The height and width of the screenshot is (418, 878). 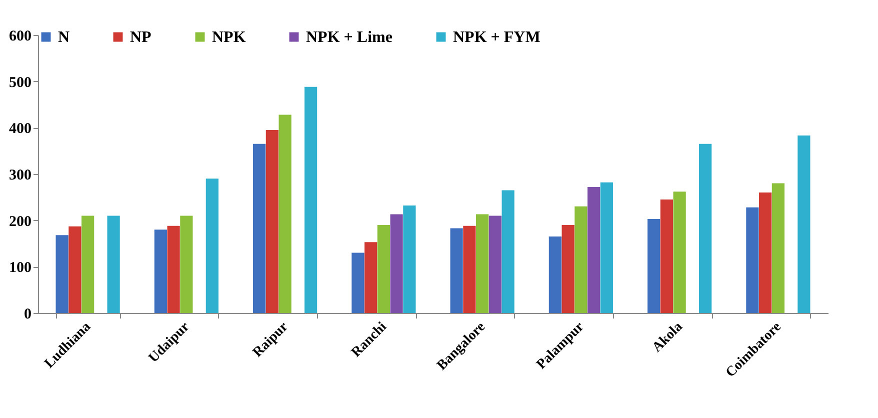 What do you see at coordinates (20, 82) in the screenshot?
I see `y-tick-label: 500` at bounding box center [20, 82].